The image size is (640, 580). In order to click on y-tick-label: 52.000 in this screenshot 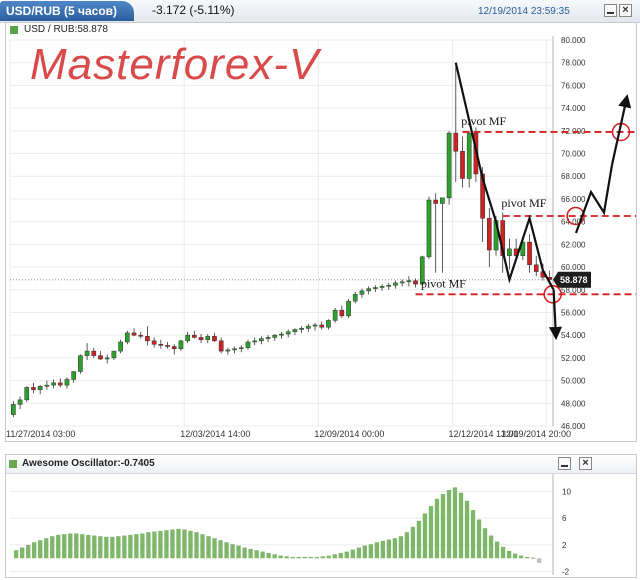, I will do `click(573, 358)`.